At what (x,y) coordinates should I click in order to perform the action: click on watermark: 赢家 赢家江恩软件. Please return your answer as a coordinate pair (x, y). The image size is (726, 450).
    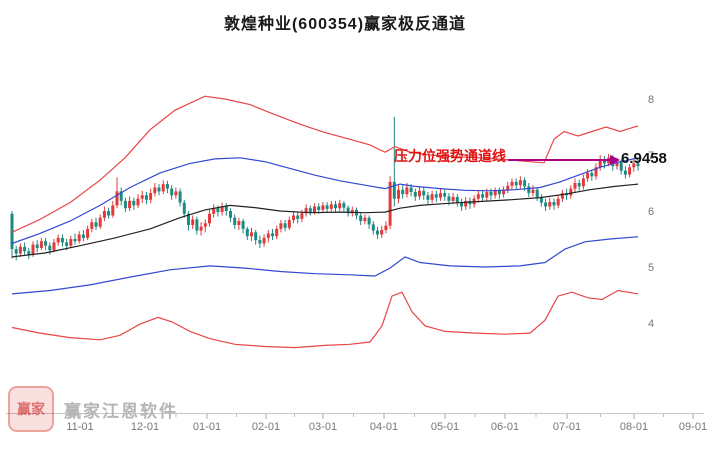
    Looking at the image, I should click on (93, 409).